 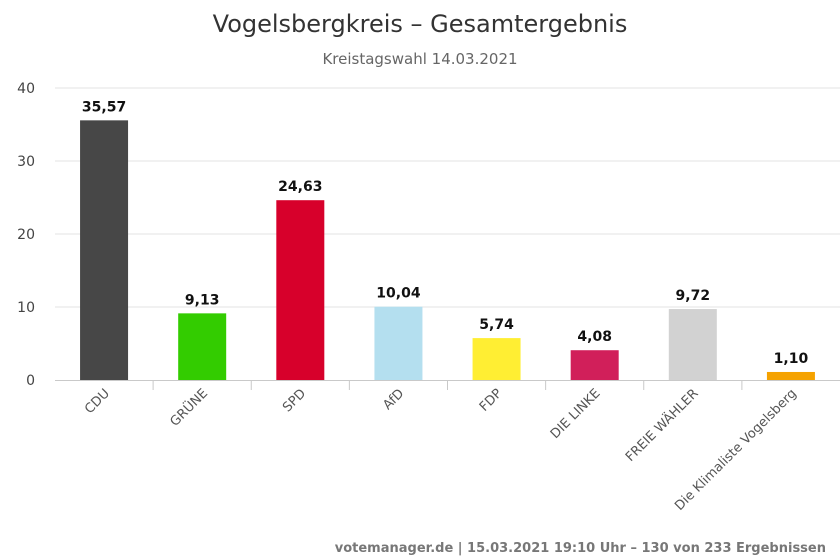 What do you see at coordinates (393, 399) in the screenshot?
I see `x-tick-label: AfD` at bounding box center [393, 399].